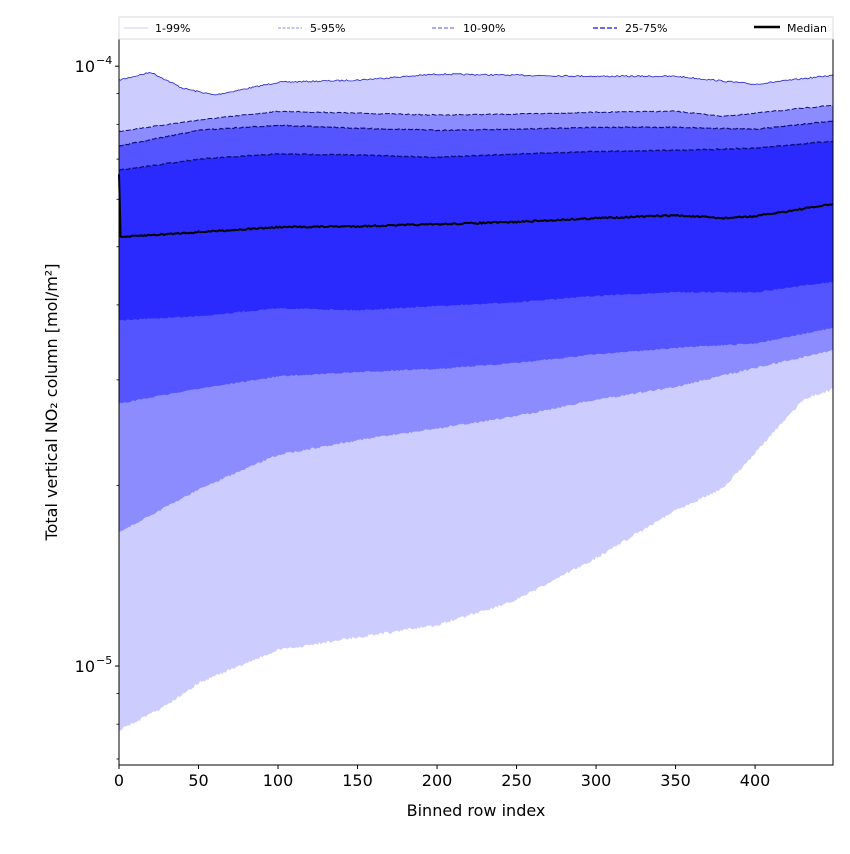 The image size is (850, 854). What do you see at coordinates (484, 28) in the screenshot?
I see `legend-label-10-90: 10-90%` at bounding box center [484, 28].